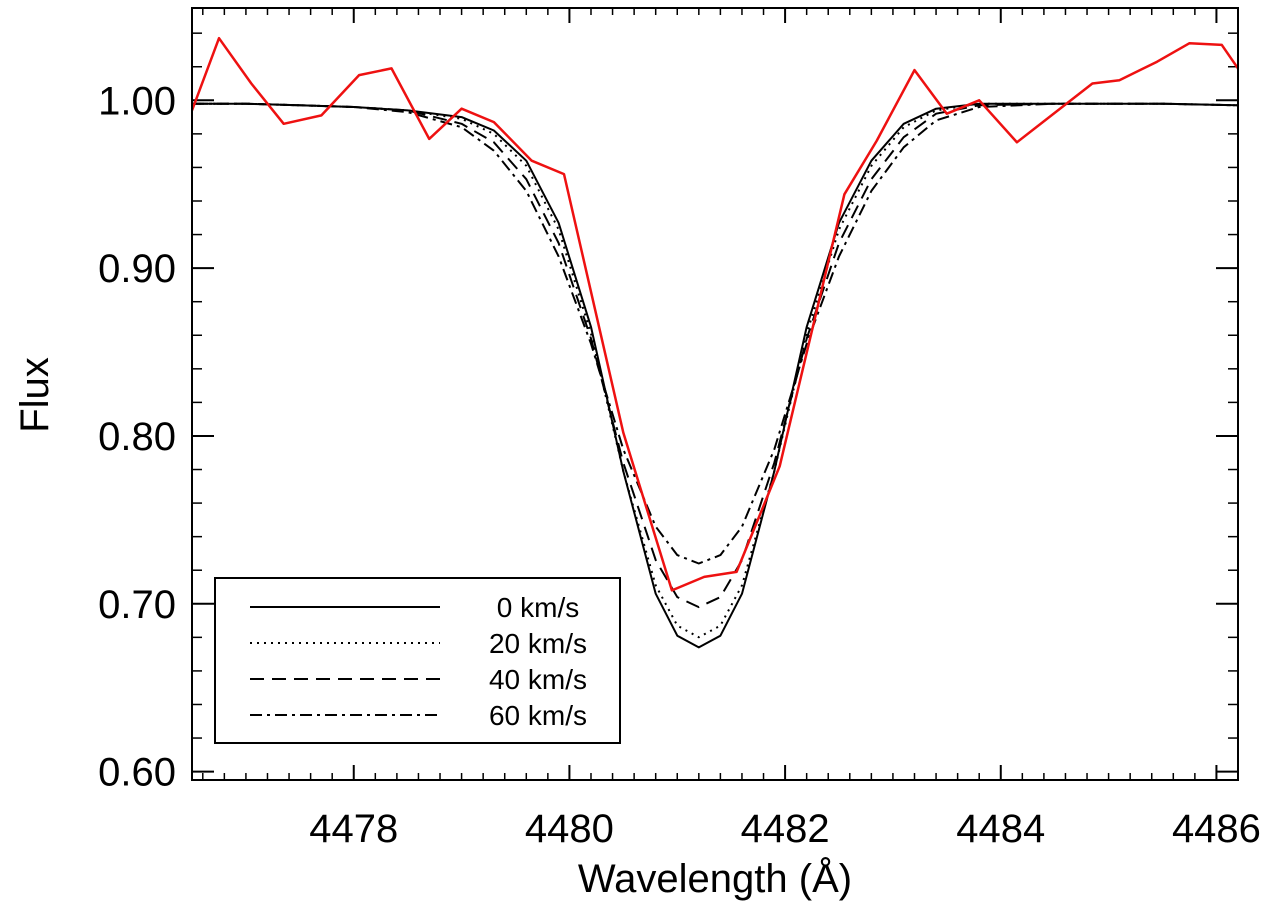 Image resolution: width=1285 pixels, height=905 pixels. What do you see at coordinates (538, 715) in the screenshot?
I see `legend-label: 60 km/s` at bounding box center [538, 715].